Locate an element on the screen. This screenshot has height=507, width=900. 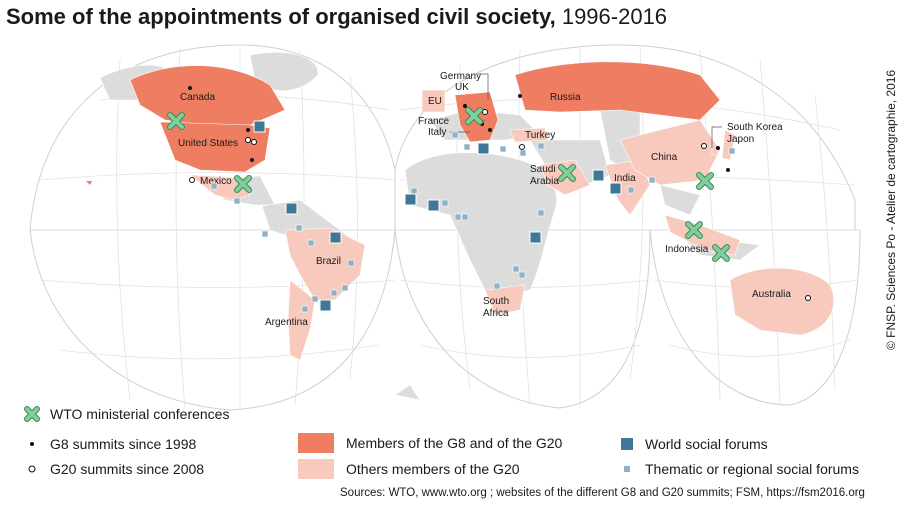
label-south-africa-1: South is located at coordinates (496, 301).